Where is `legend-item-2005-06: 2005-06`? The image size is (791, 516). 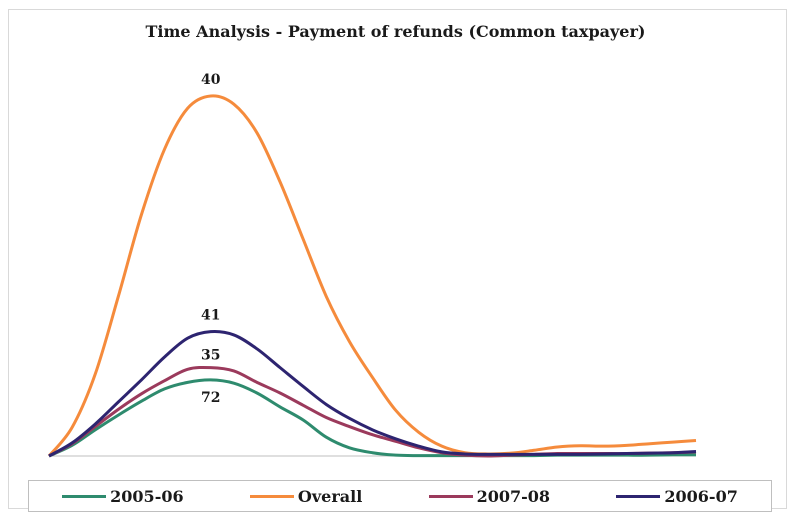
legend-item-2005-06: 2005-06 is located at coordinates (123, 496).